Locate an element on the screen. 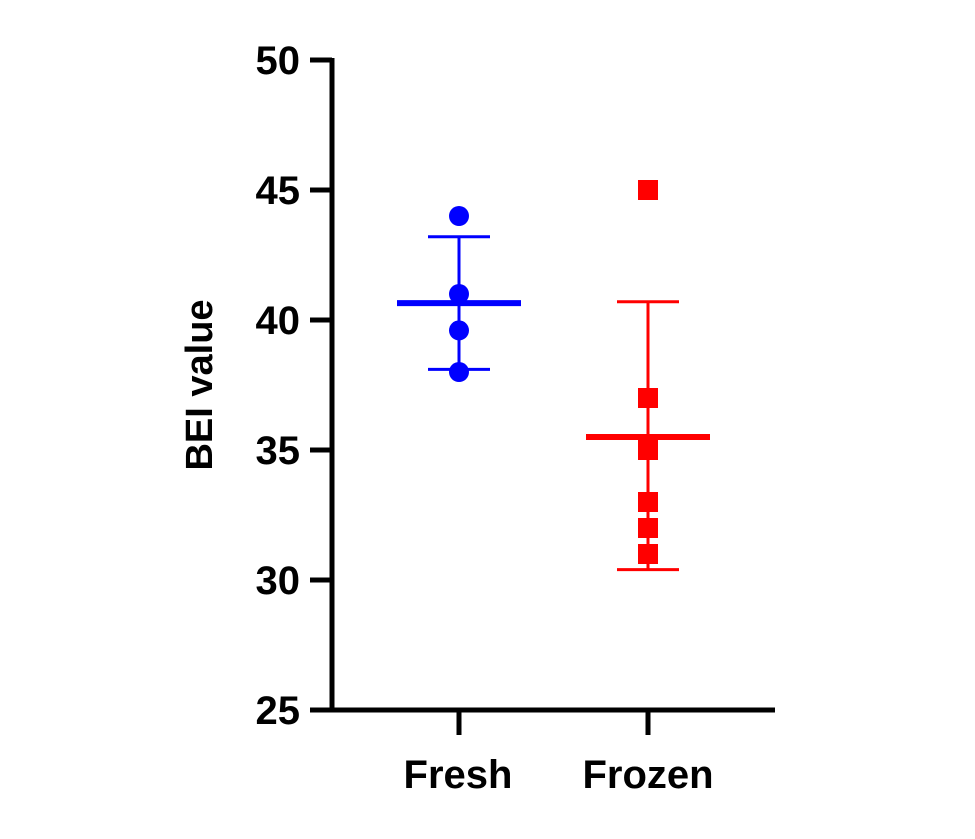 The image size is (975, 839). x-tick-label-frozen: Frozen is located at coordinates (647, 775).